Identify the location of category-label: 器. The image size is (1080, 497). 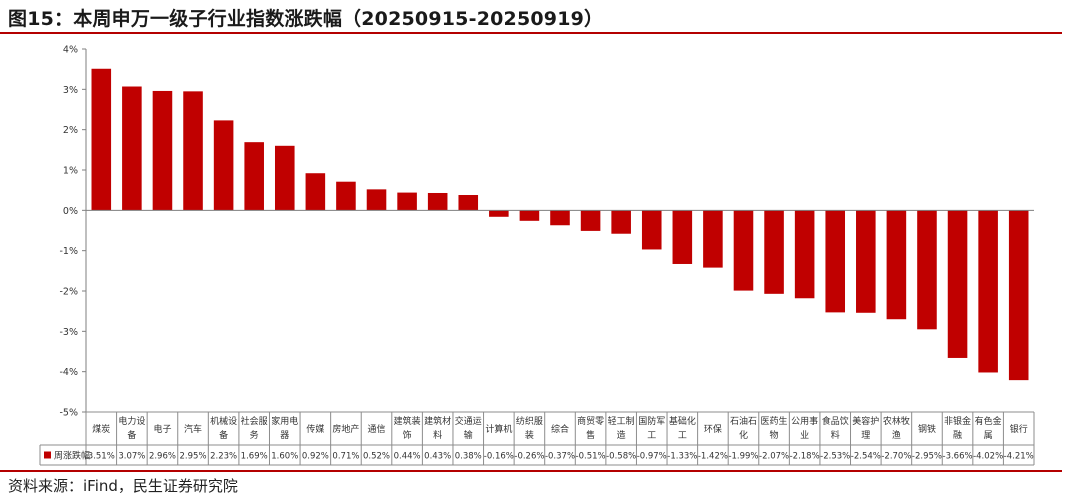
(284, 435).